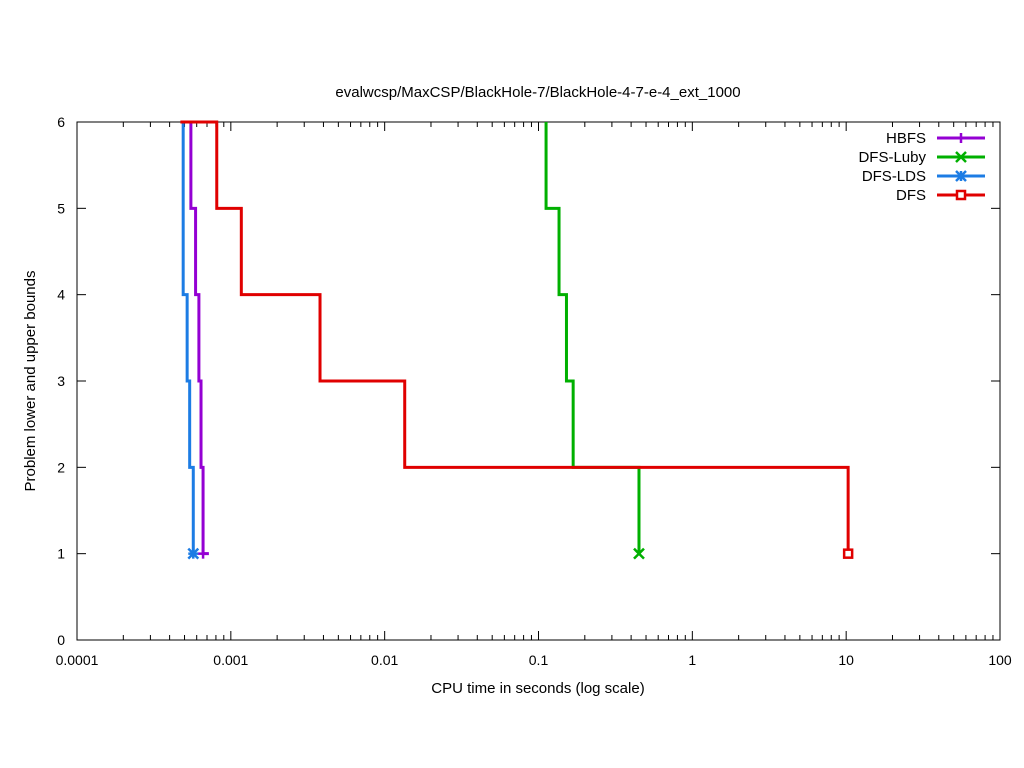 This screenshot has width=1024, height=768. What do you see at coordinates (193, 553) in the screenshot?
I see `series-marker-dfs-lds` at bounding box center [193, 553].